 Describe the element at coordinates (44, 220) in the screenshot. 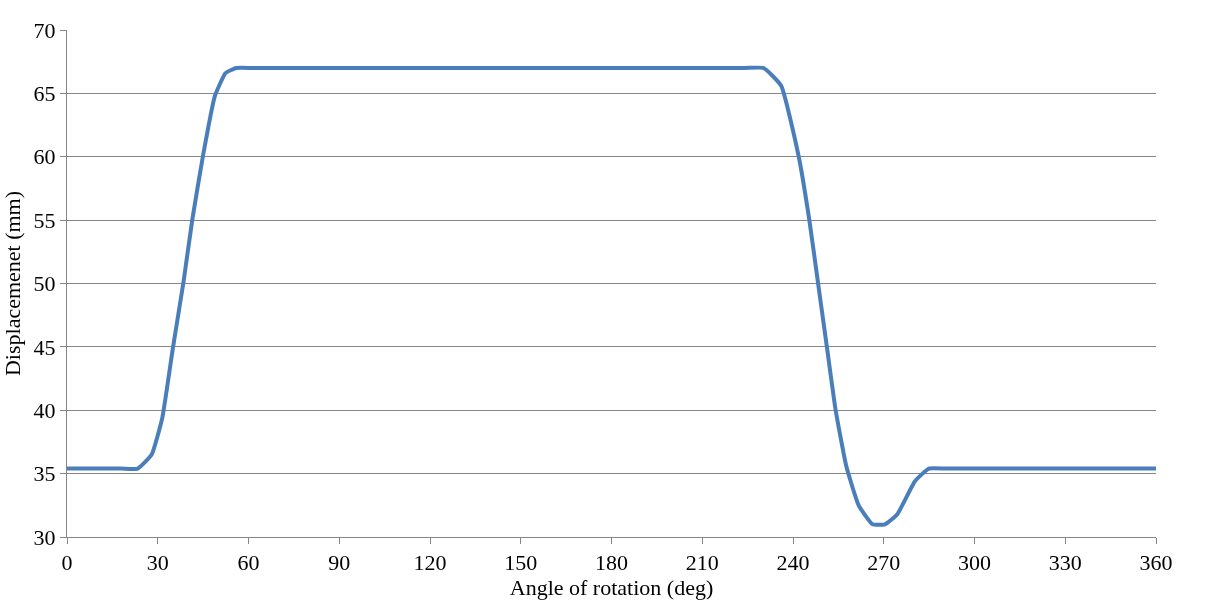

I see `y-tick-label: 55` at that location.